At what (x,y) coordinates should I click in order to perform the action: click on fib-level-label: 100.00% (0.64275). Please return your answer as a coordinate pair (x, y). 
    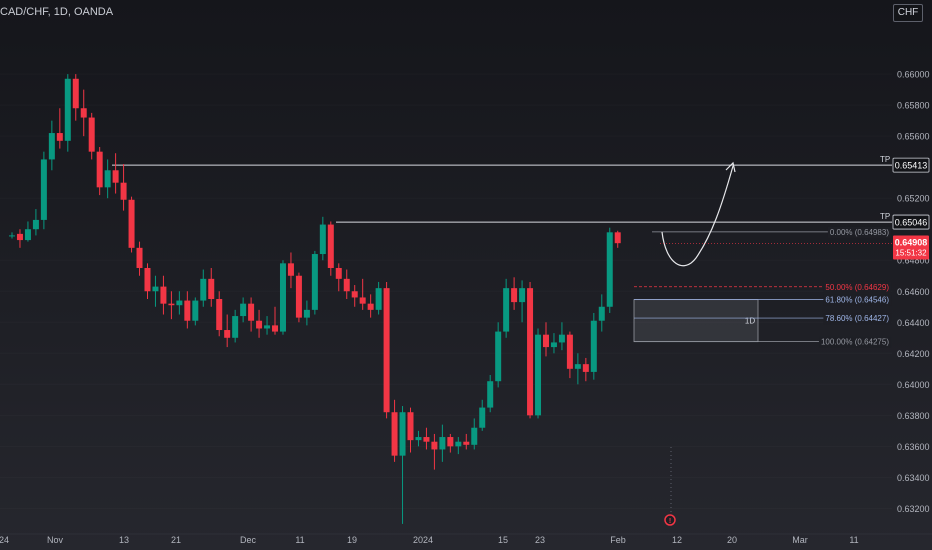
    Looking at the image, I should click on (855, 342).